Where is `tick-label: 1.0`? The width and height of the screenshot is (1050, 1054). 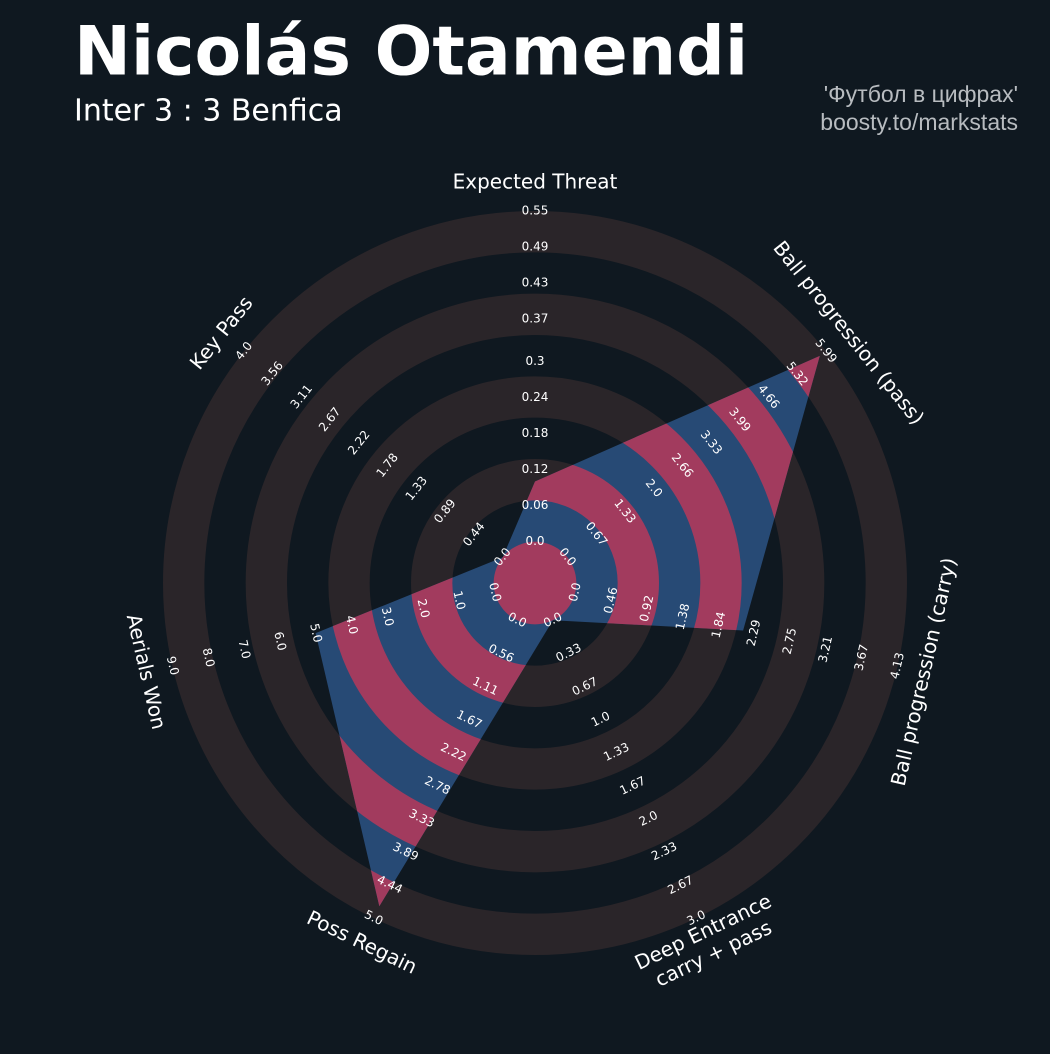 tick-label: 1.0 is located at coordinates (459, 600).